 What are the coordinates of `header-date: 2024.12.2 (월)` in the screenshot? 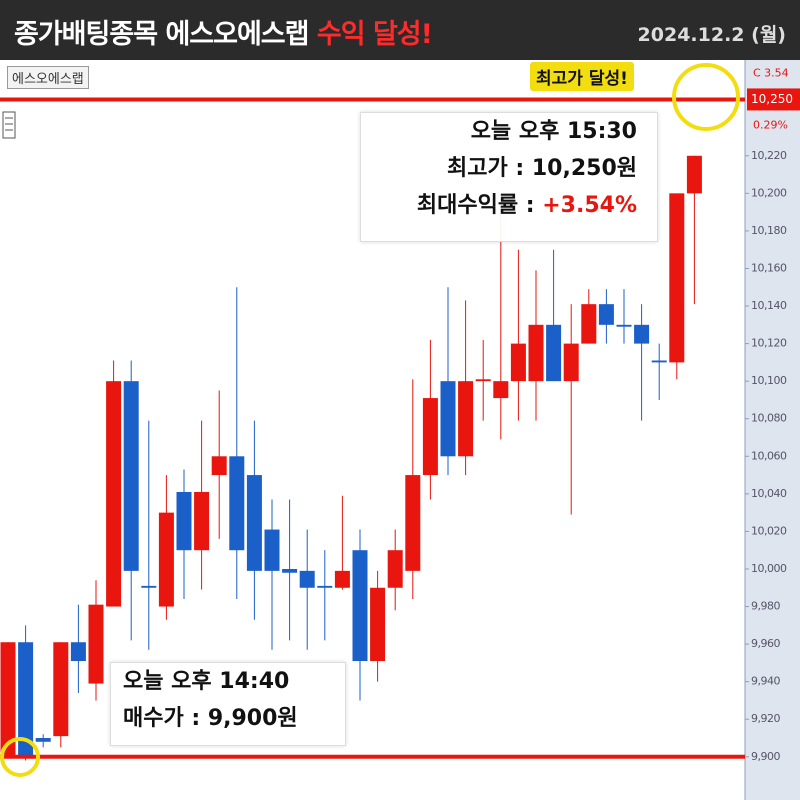 It's located at (711, 35).